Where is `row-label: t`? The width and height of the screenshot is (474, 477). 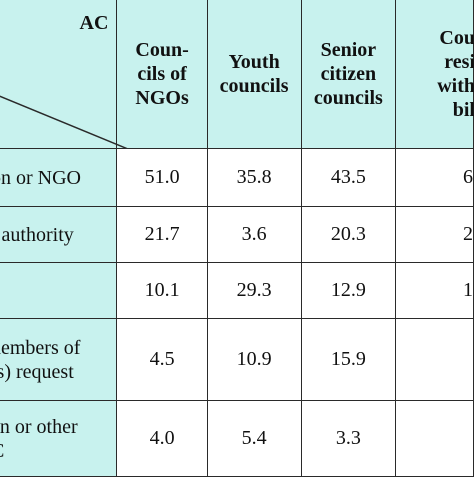
row-label: t is located at coordinates (59, 290).